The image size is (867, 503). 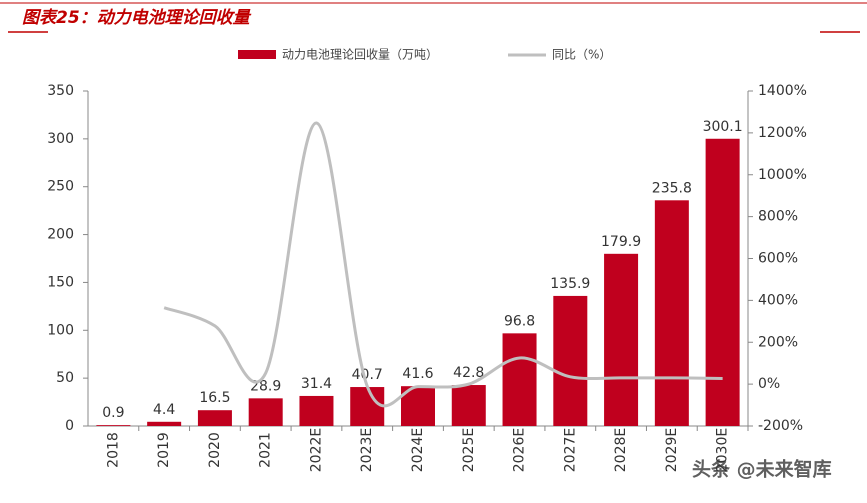 What do you see at coordinates (417, 374) in the screenshot?
I see `data-label: 41.6` at bounding box center [417, 374].